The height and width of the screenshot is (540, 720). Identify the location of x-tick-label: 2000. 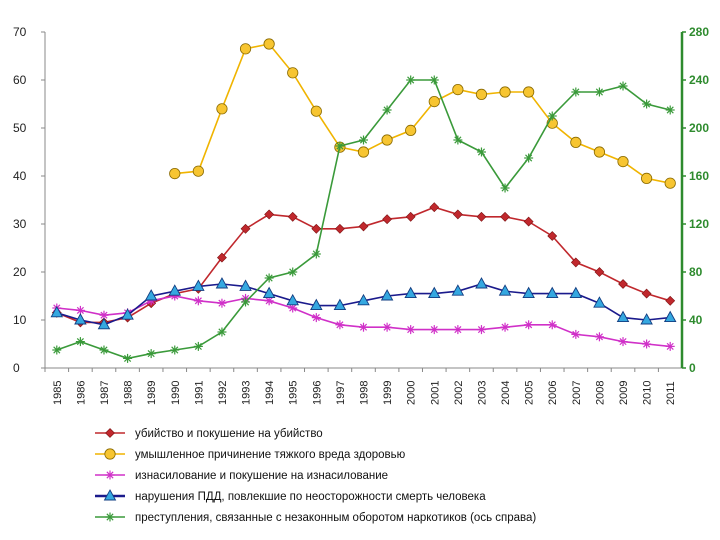
(412, 393).